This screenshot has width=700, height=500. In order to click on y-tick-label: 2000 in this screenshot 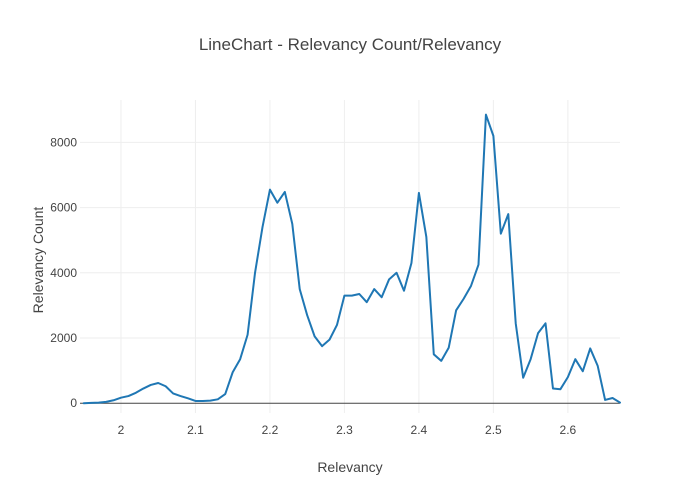, I will do `click(63, 338)`.